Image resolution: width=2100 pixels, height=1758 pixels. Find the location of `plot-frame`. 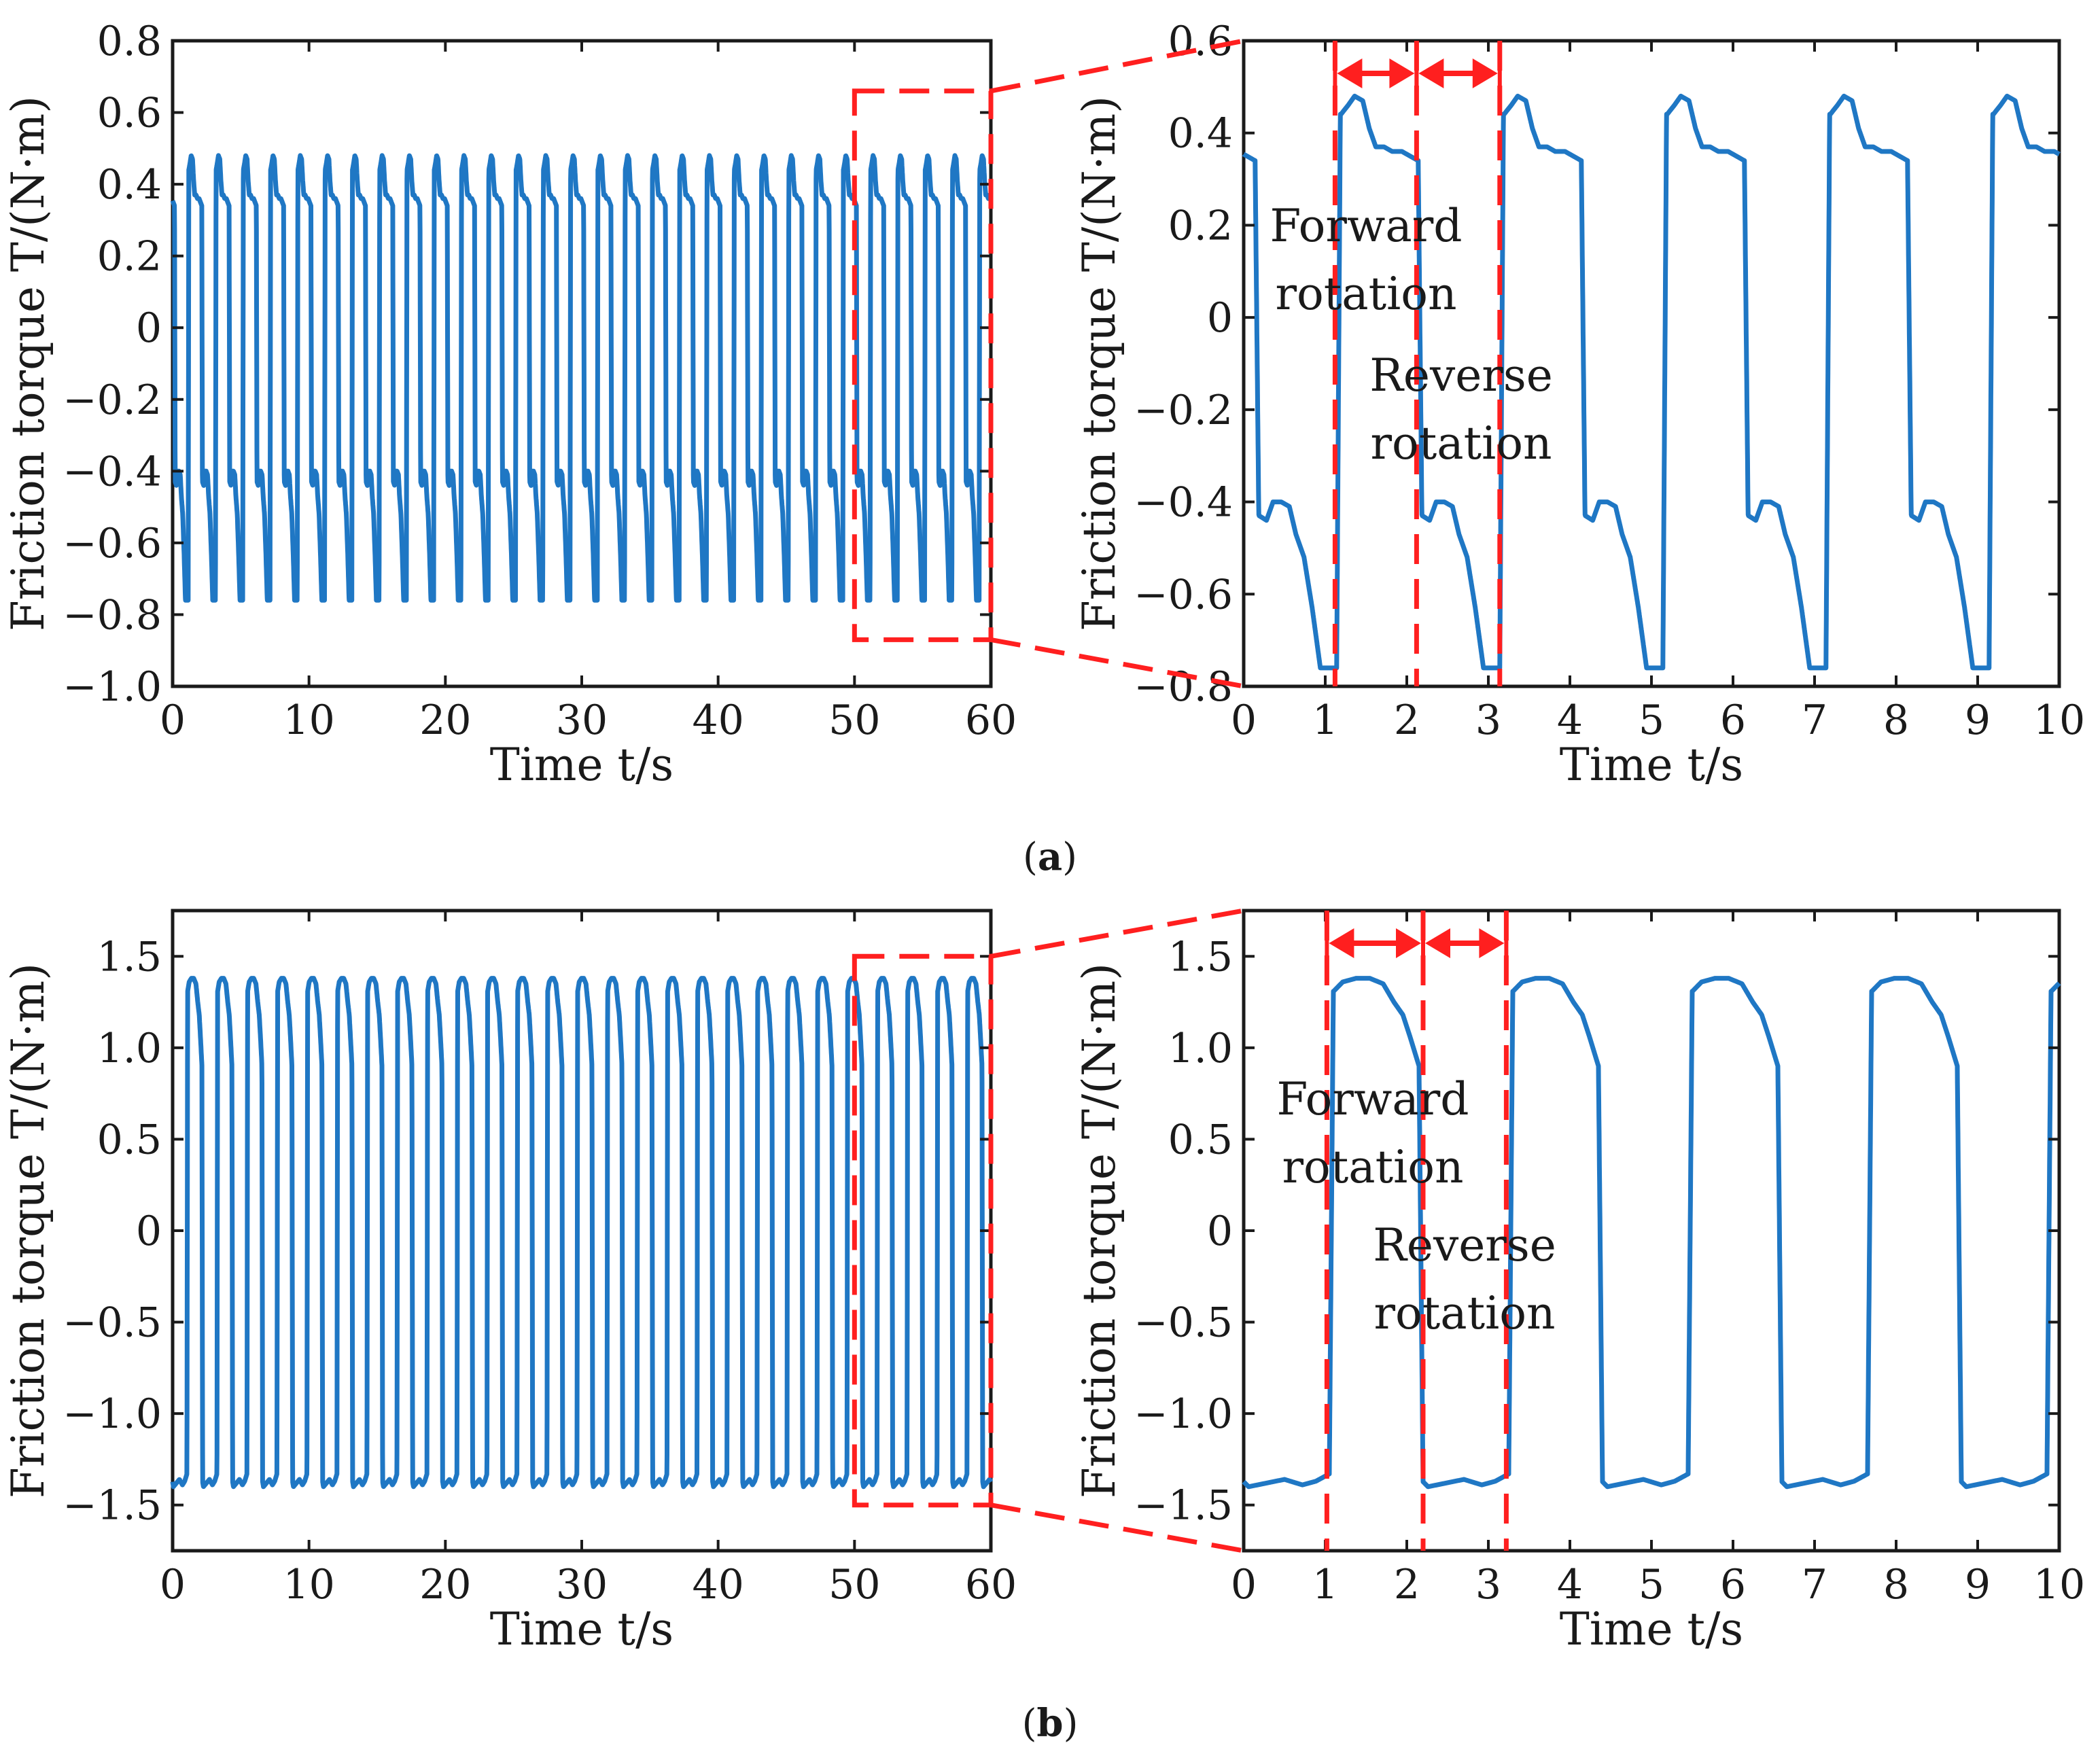

plot-frame is located at coordinates (1651, 363).